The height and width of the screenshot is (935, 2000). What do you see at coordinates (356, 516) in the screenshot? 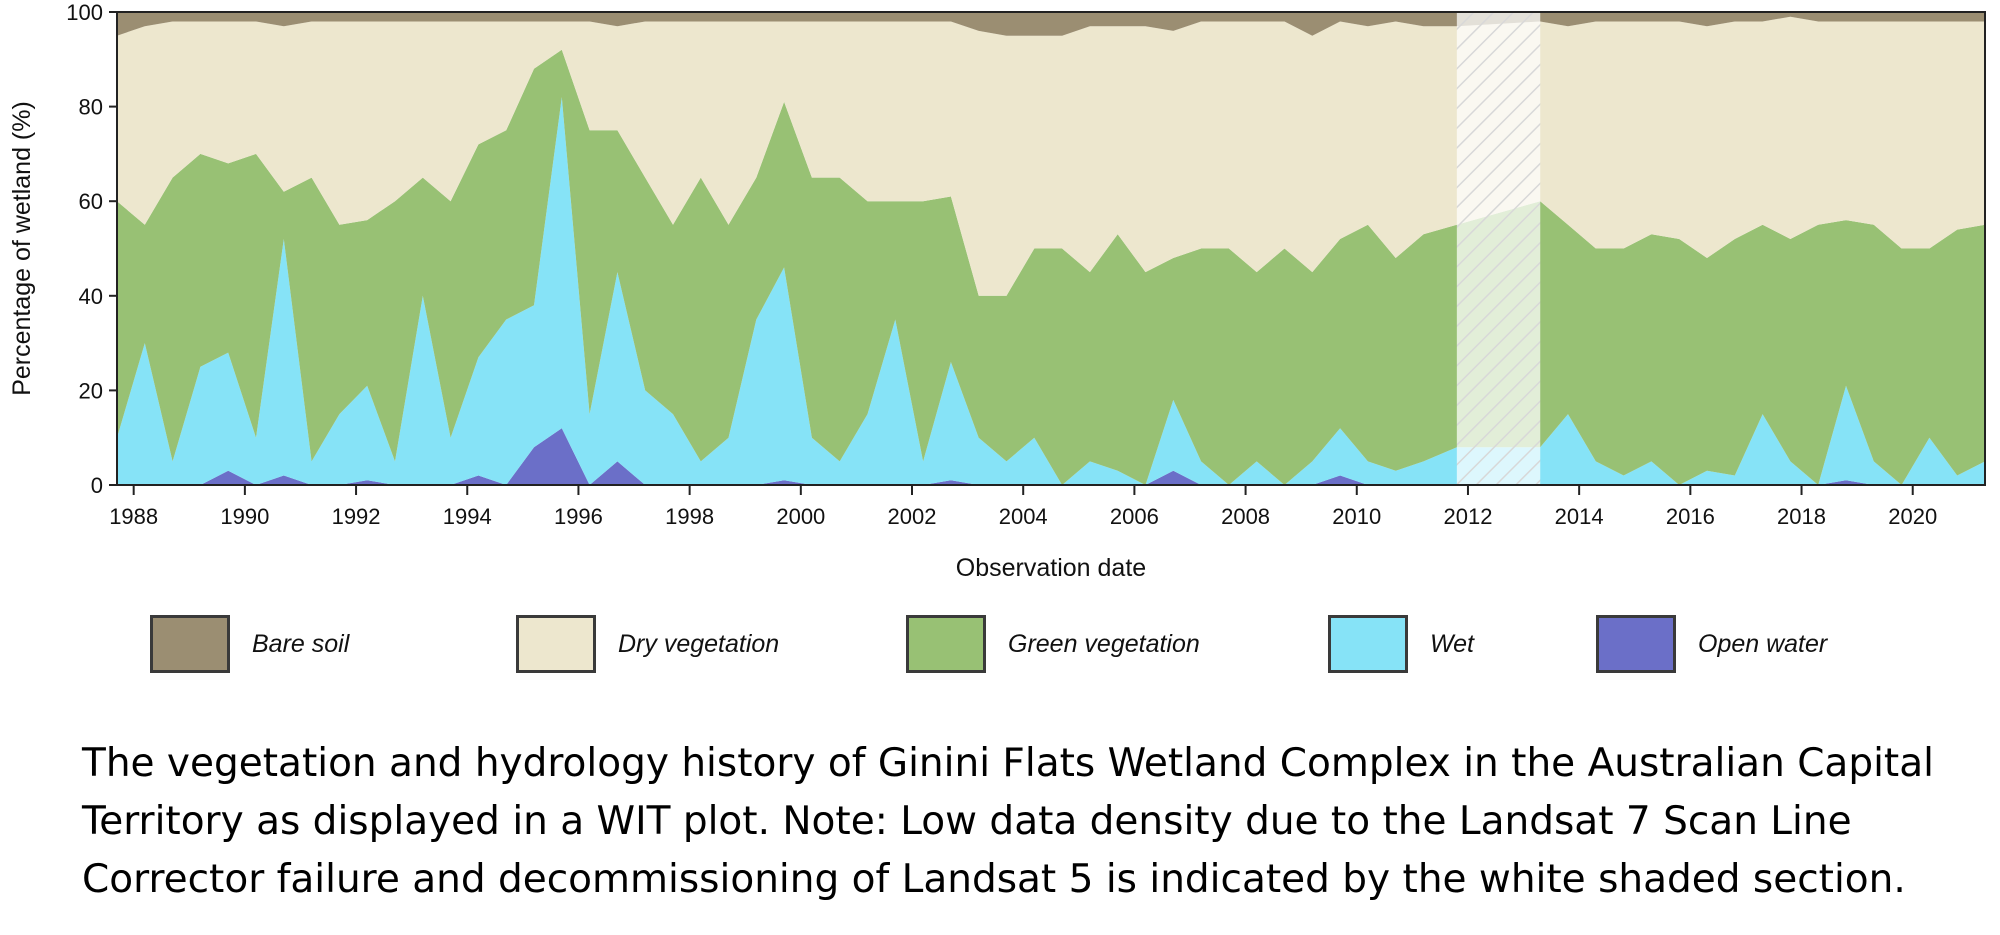
I see `x-tick-label-1992: 1992` at bounding box center [356, 516].